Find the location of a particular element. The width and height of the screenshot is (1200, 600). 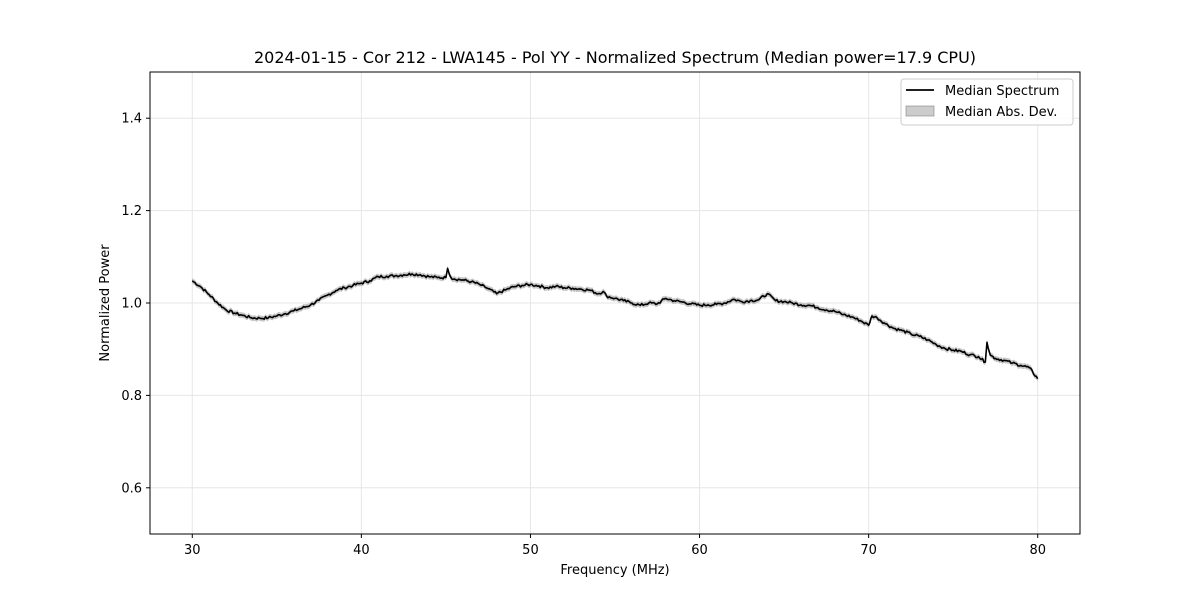

median-line-layer is located at coordinates (615, 323).